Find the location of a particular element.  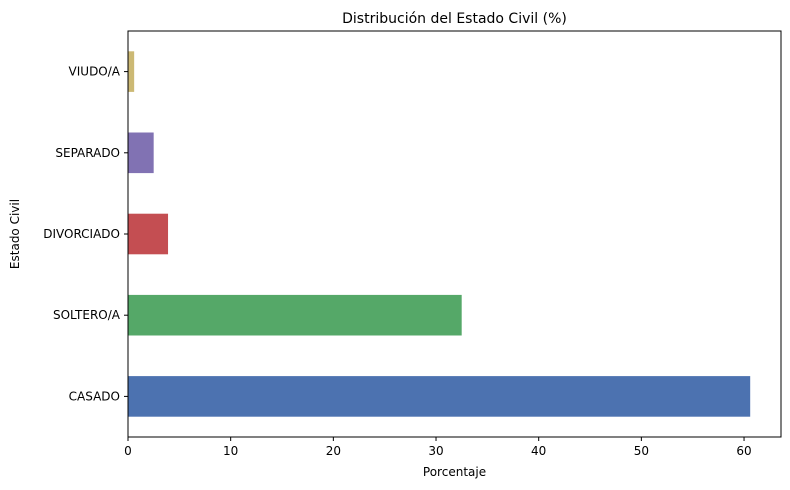

y-tick-label-divorciado: DIVORCIADO is located at coordinates (81, 234).